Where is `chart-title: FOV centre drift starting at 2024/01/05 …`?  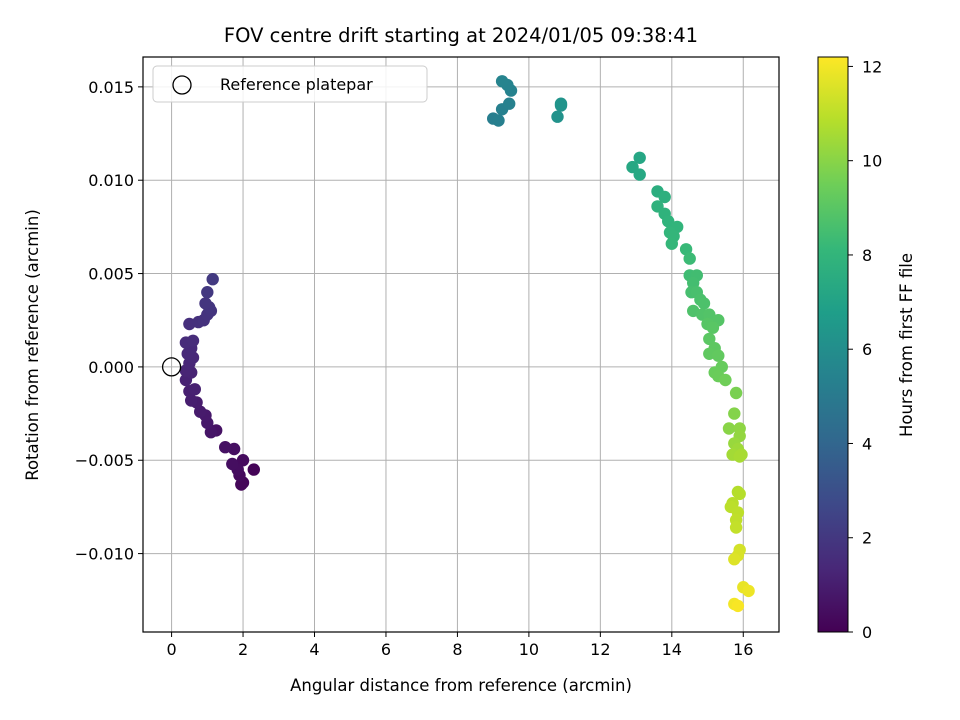 chart-title: FOV centre drift starting at 2024/01/05 … is located at coordinates (461, 35).